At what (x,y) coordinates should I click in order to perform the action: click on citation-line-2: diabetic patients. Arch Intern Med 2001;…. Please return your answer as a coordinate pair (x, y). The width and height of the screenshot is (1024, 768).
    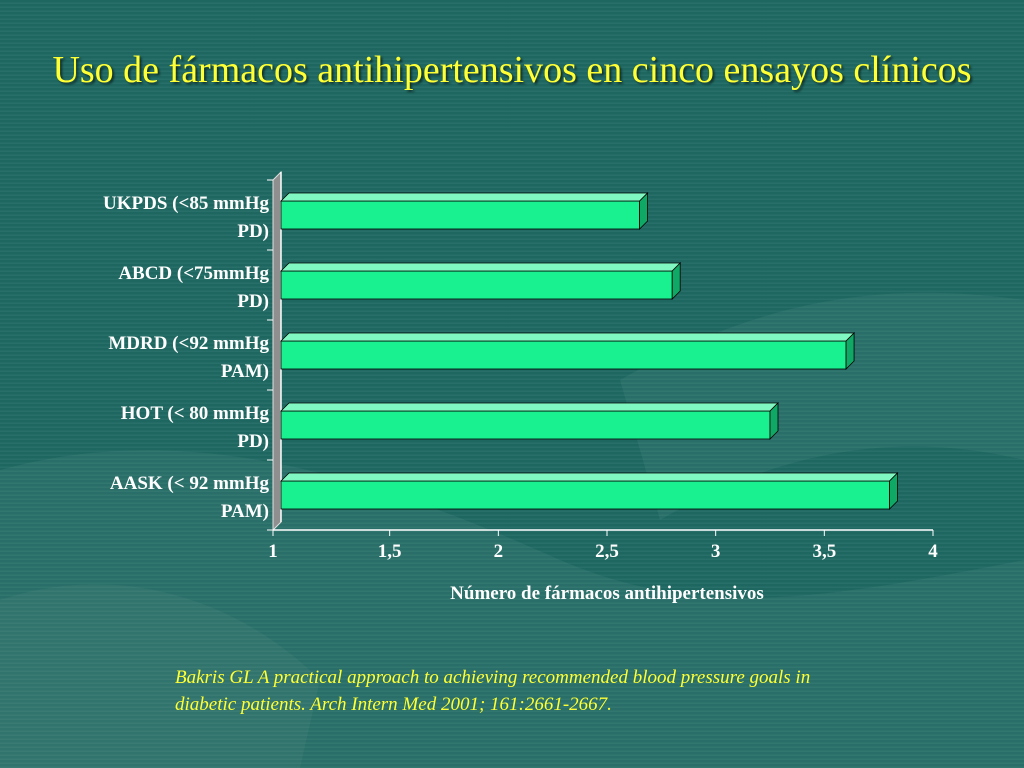
    Looking at the image, I should click on (393, 704).